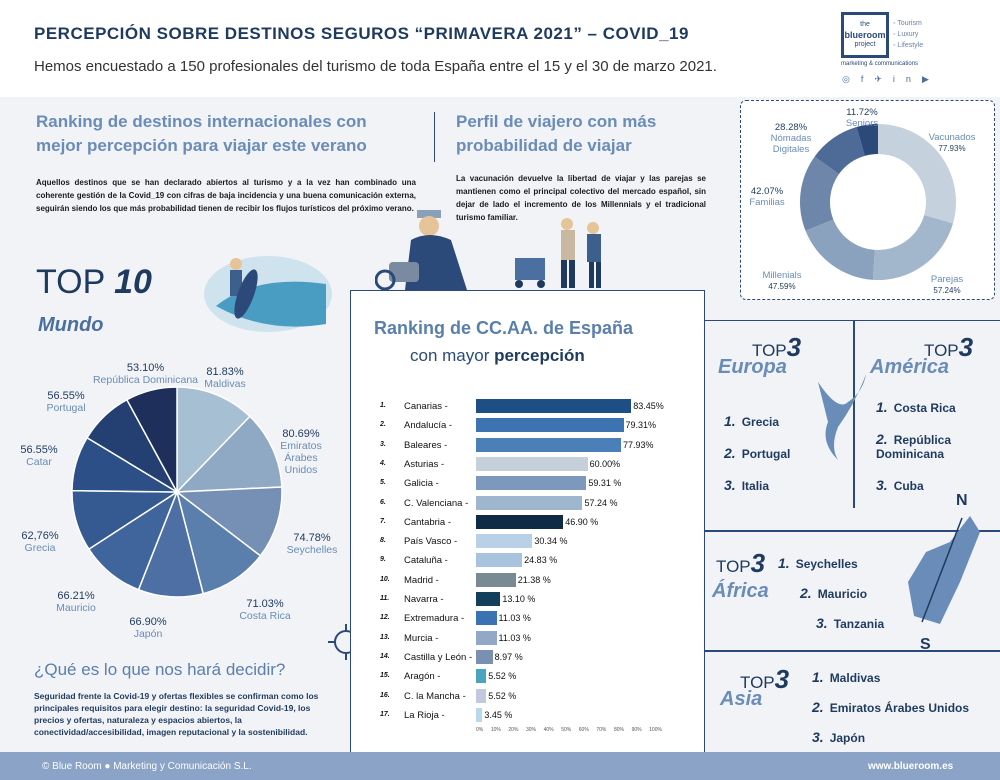  What do you see at coordinates (383, 541) in the screenshot?
I see `rank-number: 8.` at bounding box center [383, 541].